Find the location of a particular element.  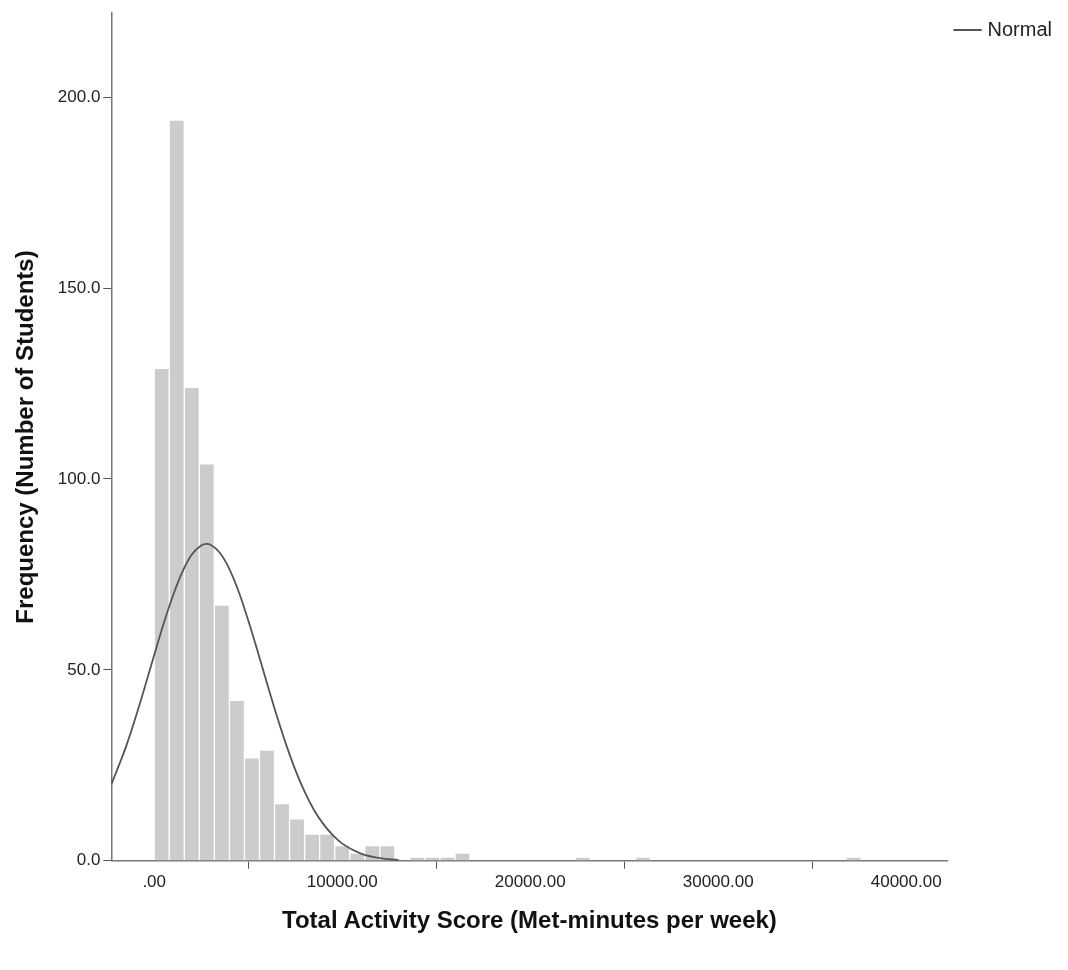

y-tick-label: 150.0 is located at coordinates (79, 287).